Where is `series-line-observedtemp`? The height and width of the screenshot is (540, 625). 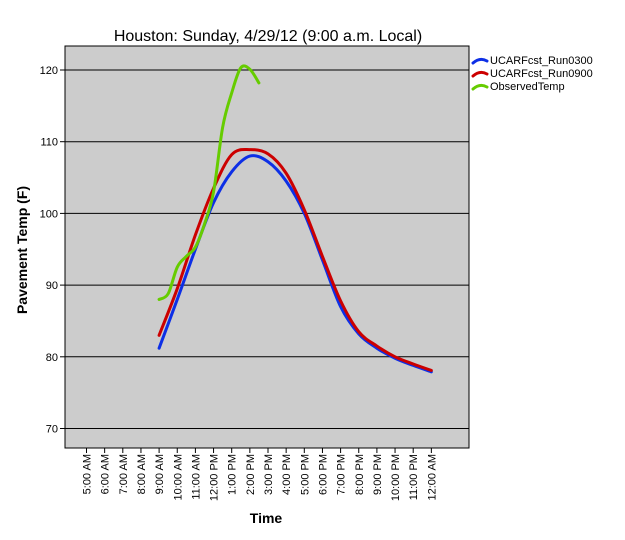 series-line-observedtemp is located at coordinates (209, 182).